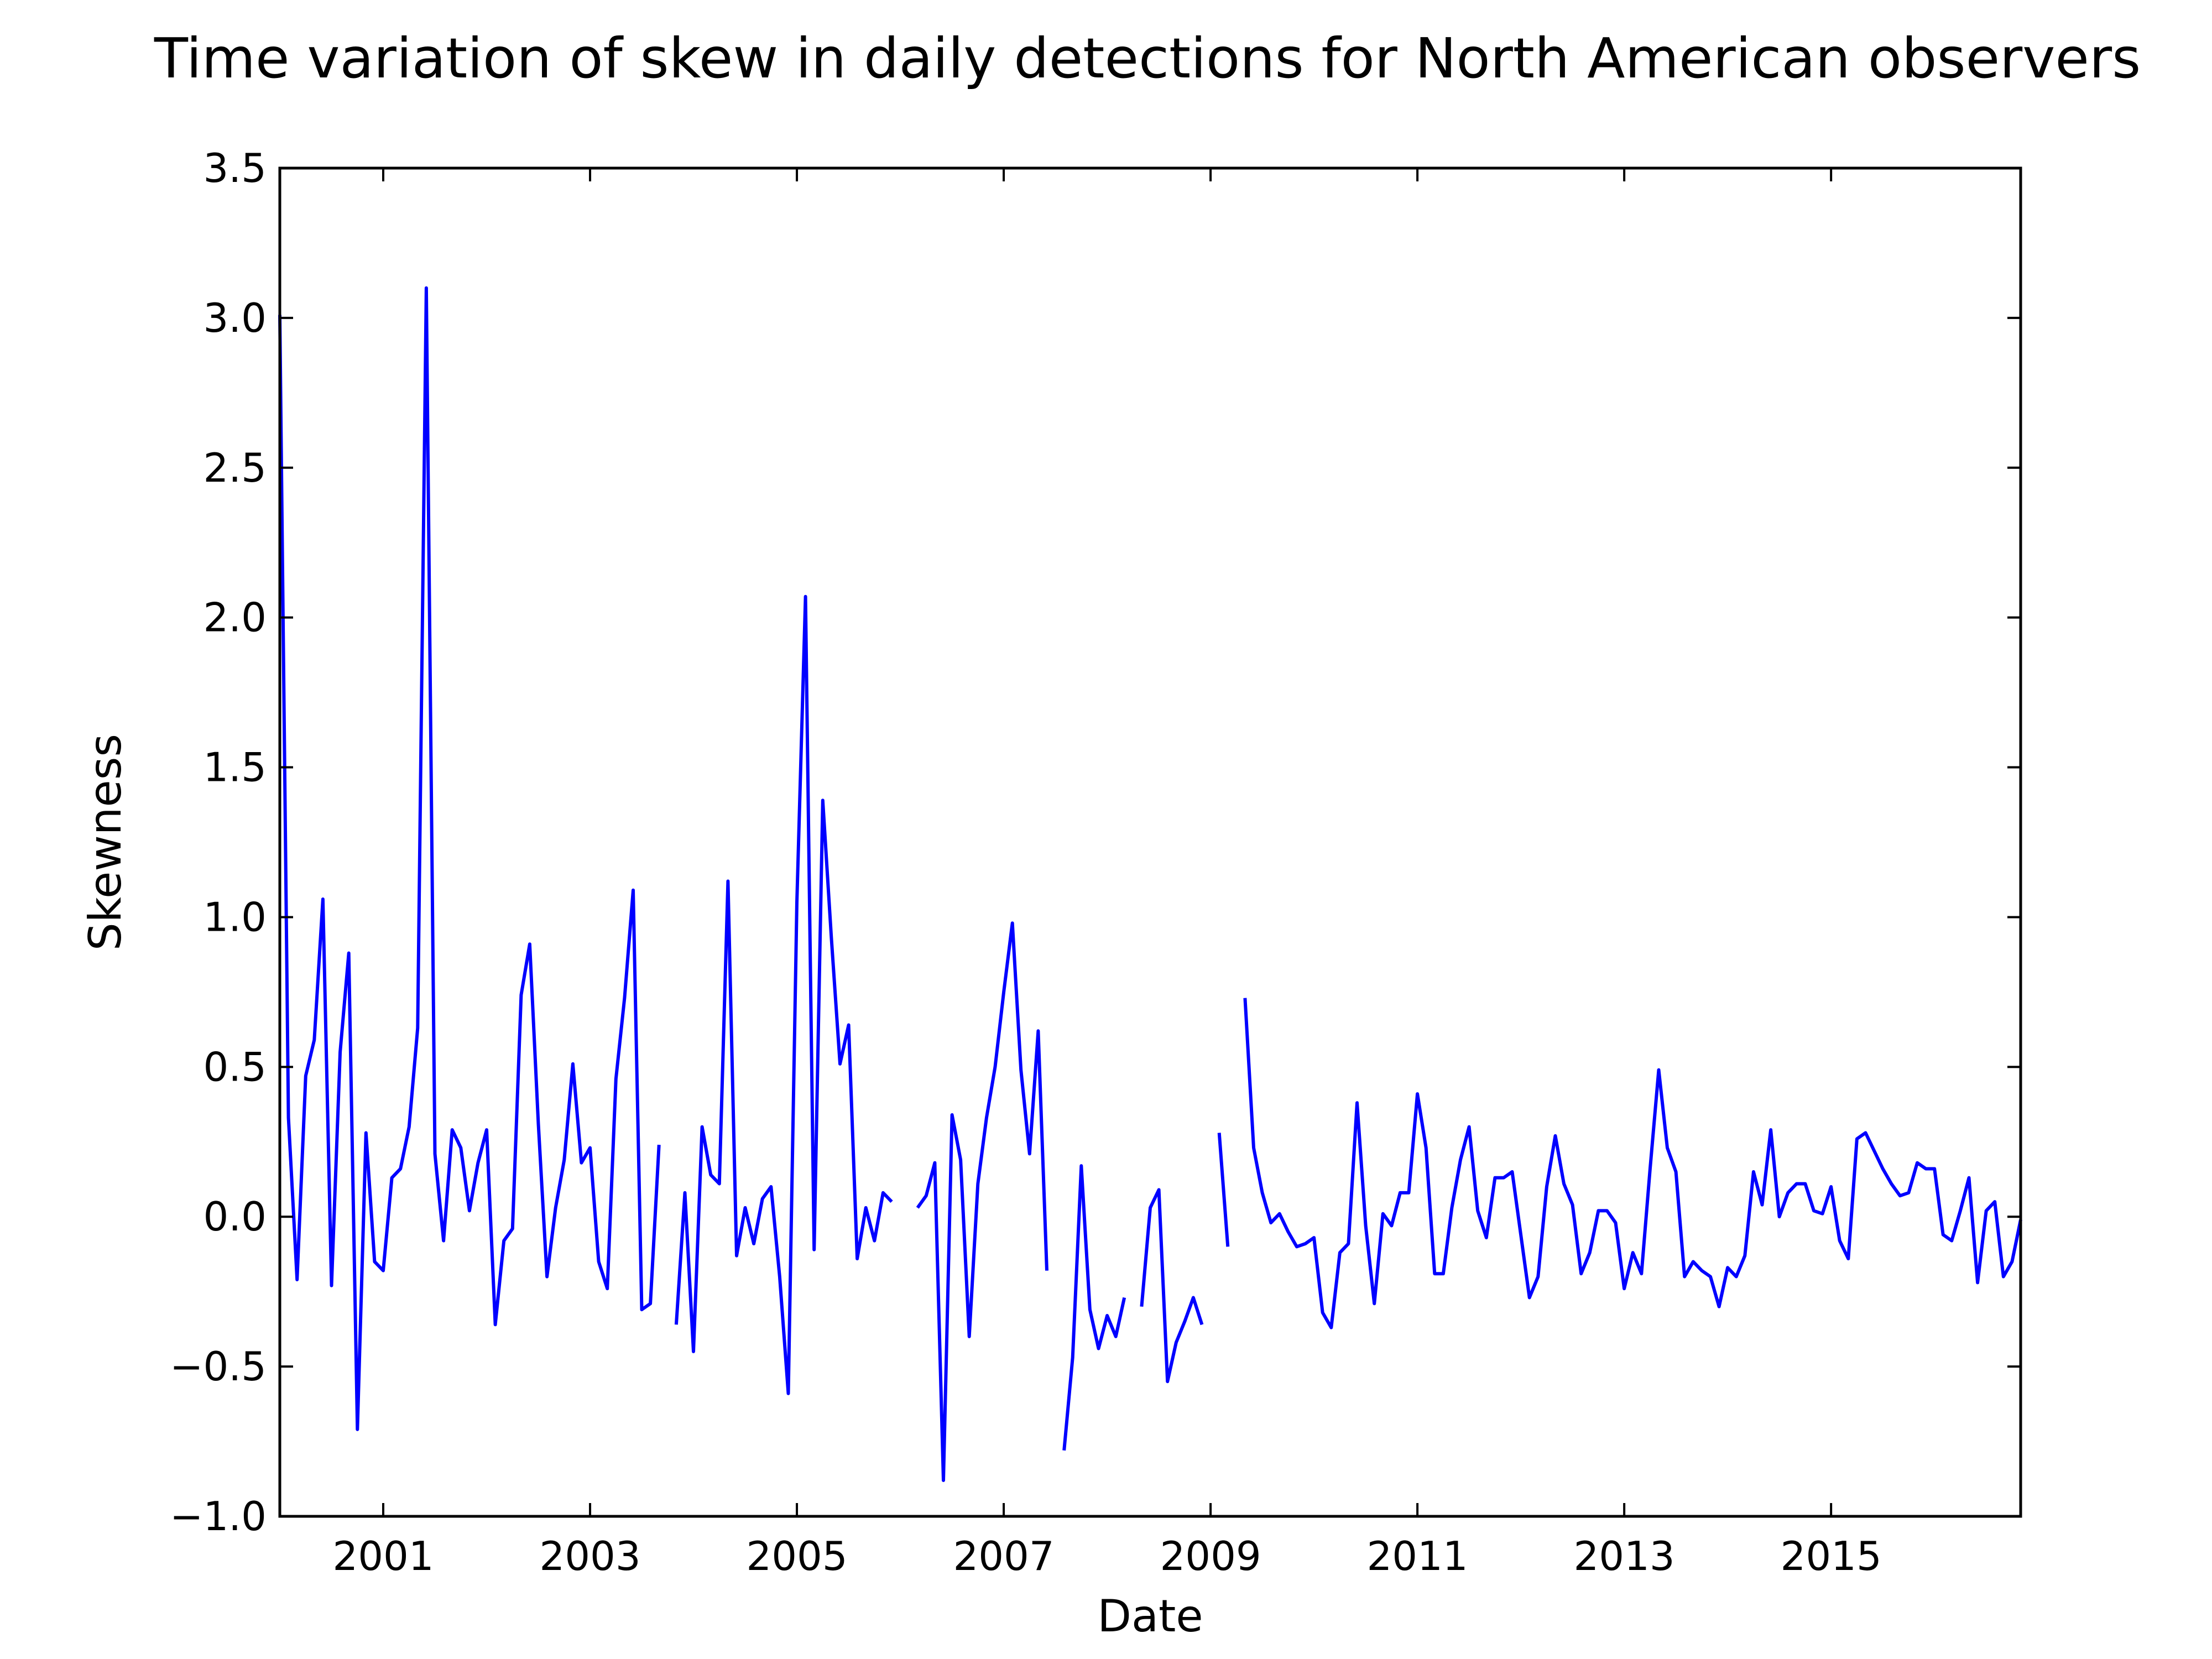 The width and height of the screenshot is (2212, 1659). I want to click on x-tick-label: 2015, so click(1832, 1556).